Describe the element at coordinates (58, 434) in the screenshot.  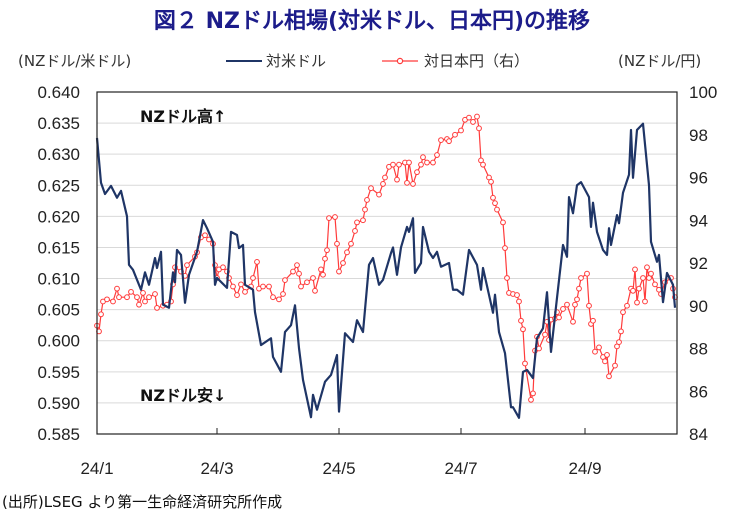
I see `left-tick-label: 0.585` at that location.